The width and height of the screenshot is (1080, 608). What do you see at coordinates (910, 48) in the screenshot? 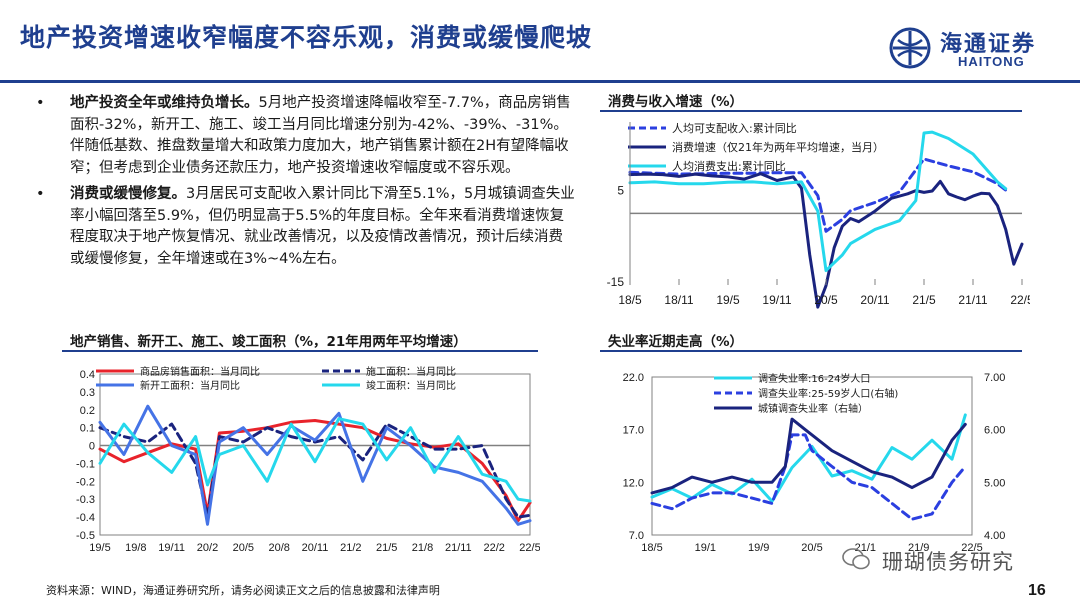
I see `haitong-emblem-icon` at bounding box center [910, 48].